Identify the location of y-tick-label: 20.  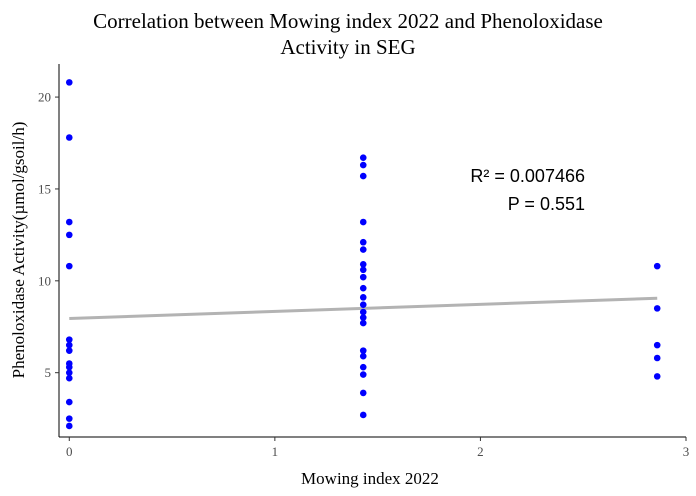
(44, 97).